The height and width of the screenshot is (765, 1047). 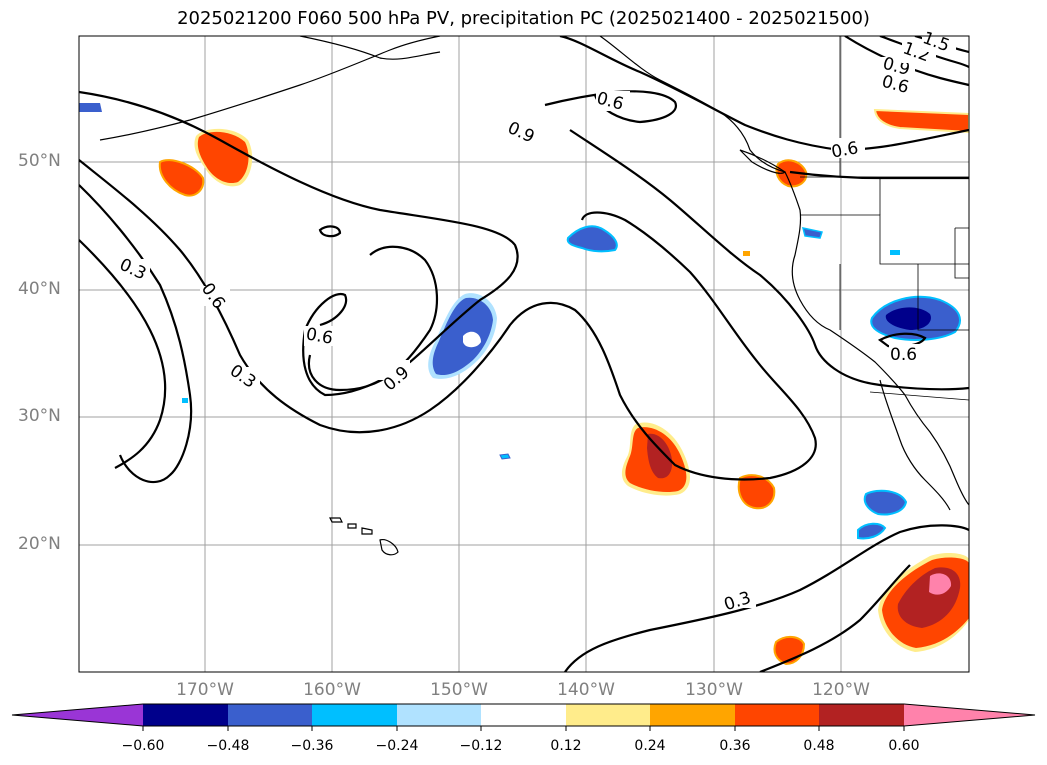 What do you see at coordinates (228, 746) in the screenshot?
I see `colorbar-tick-label: −0.48` at bounding box center [228, 746].